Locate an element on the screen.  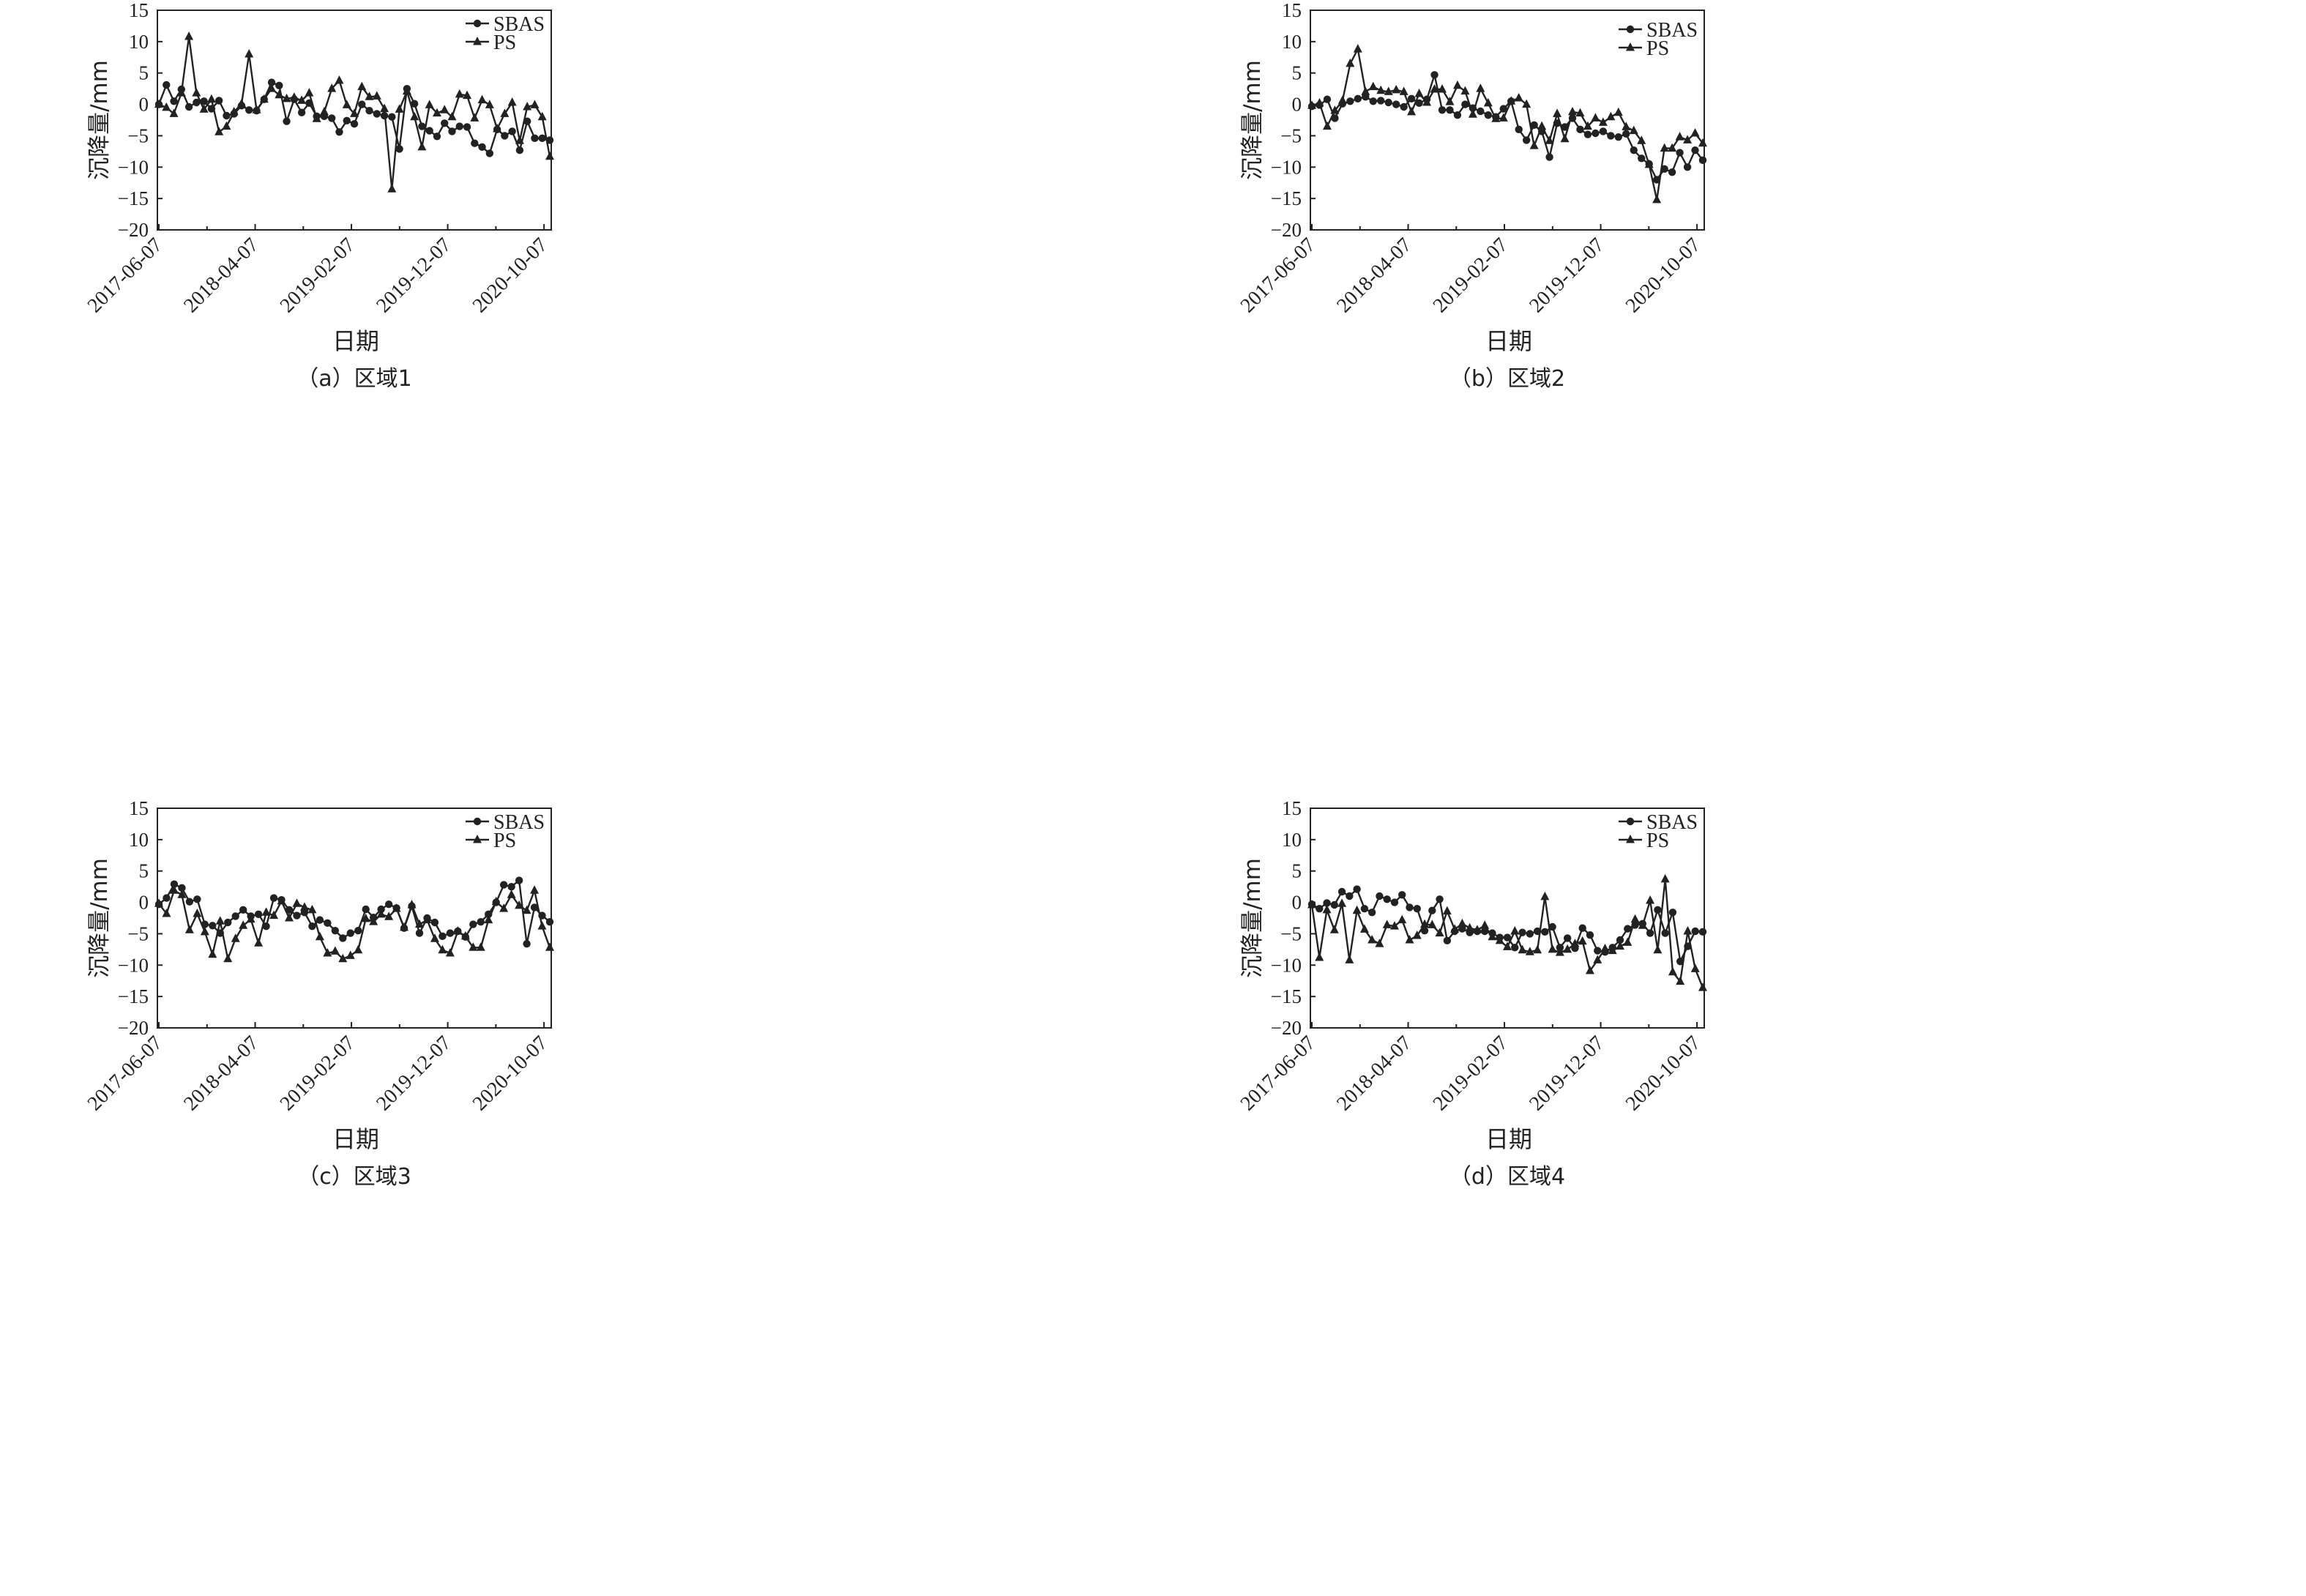
series-line-ps is located at coordinates (1507, 934).